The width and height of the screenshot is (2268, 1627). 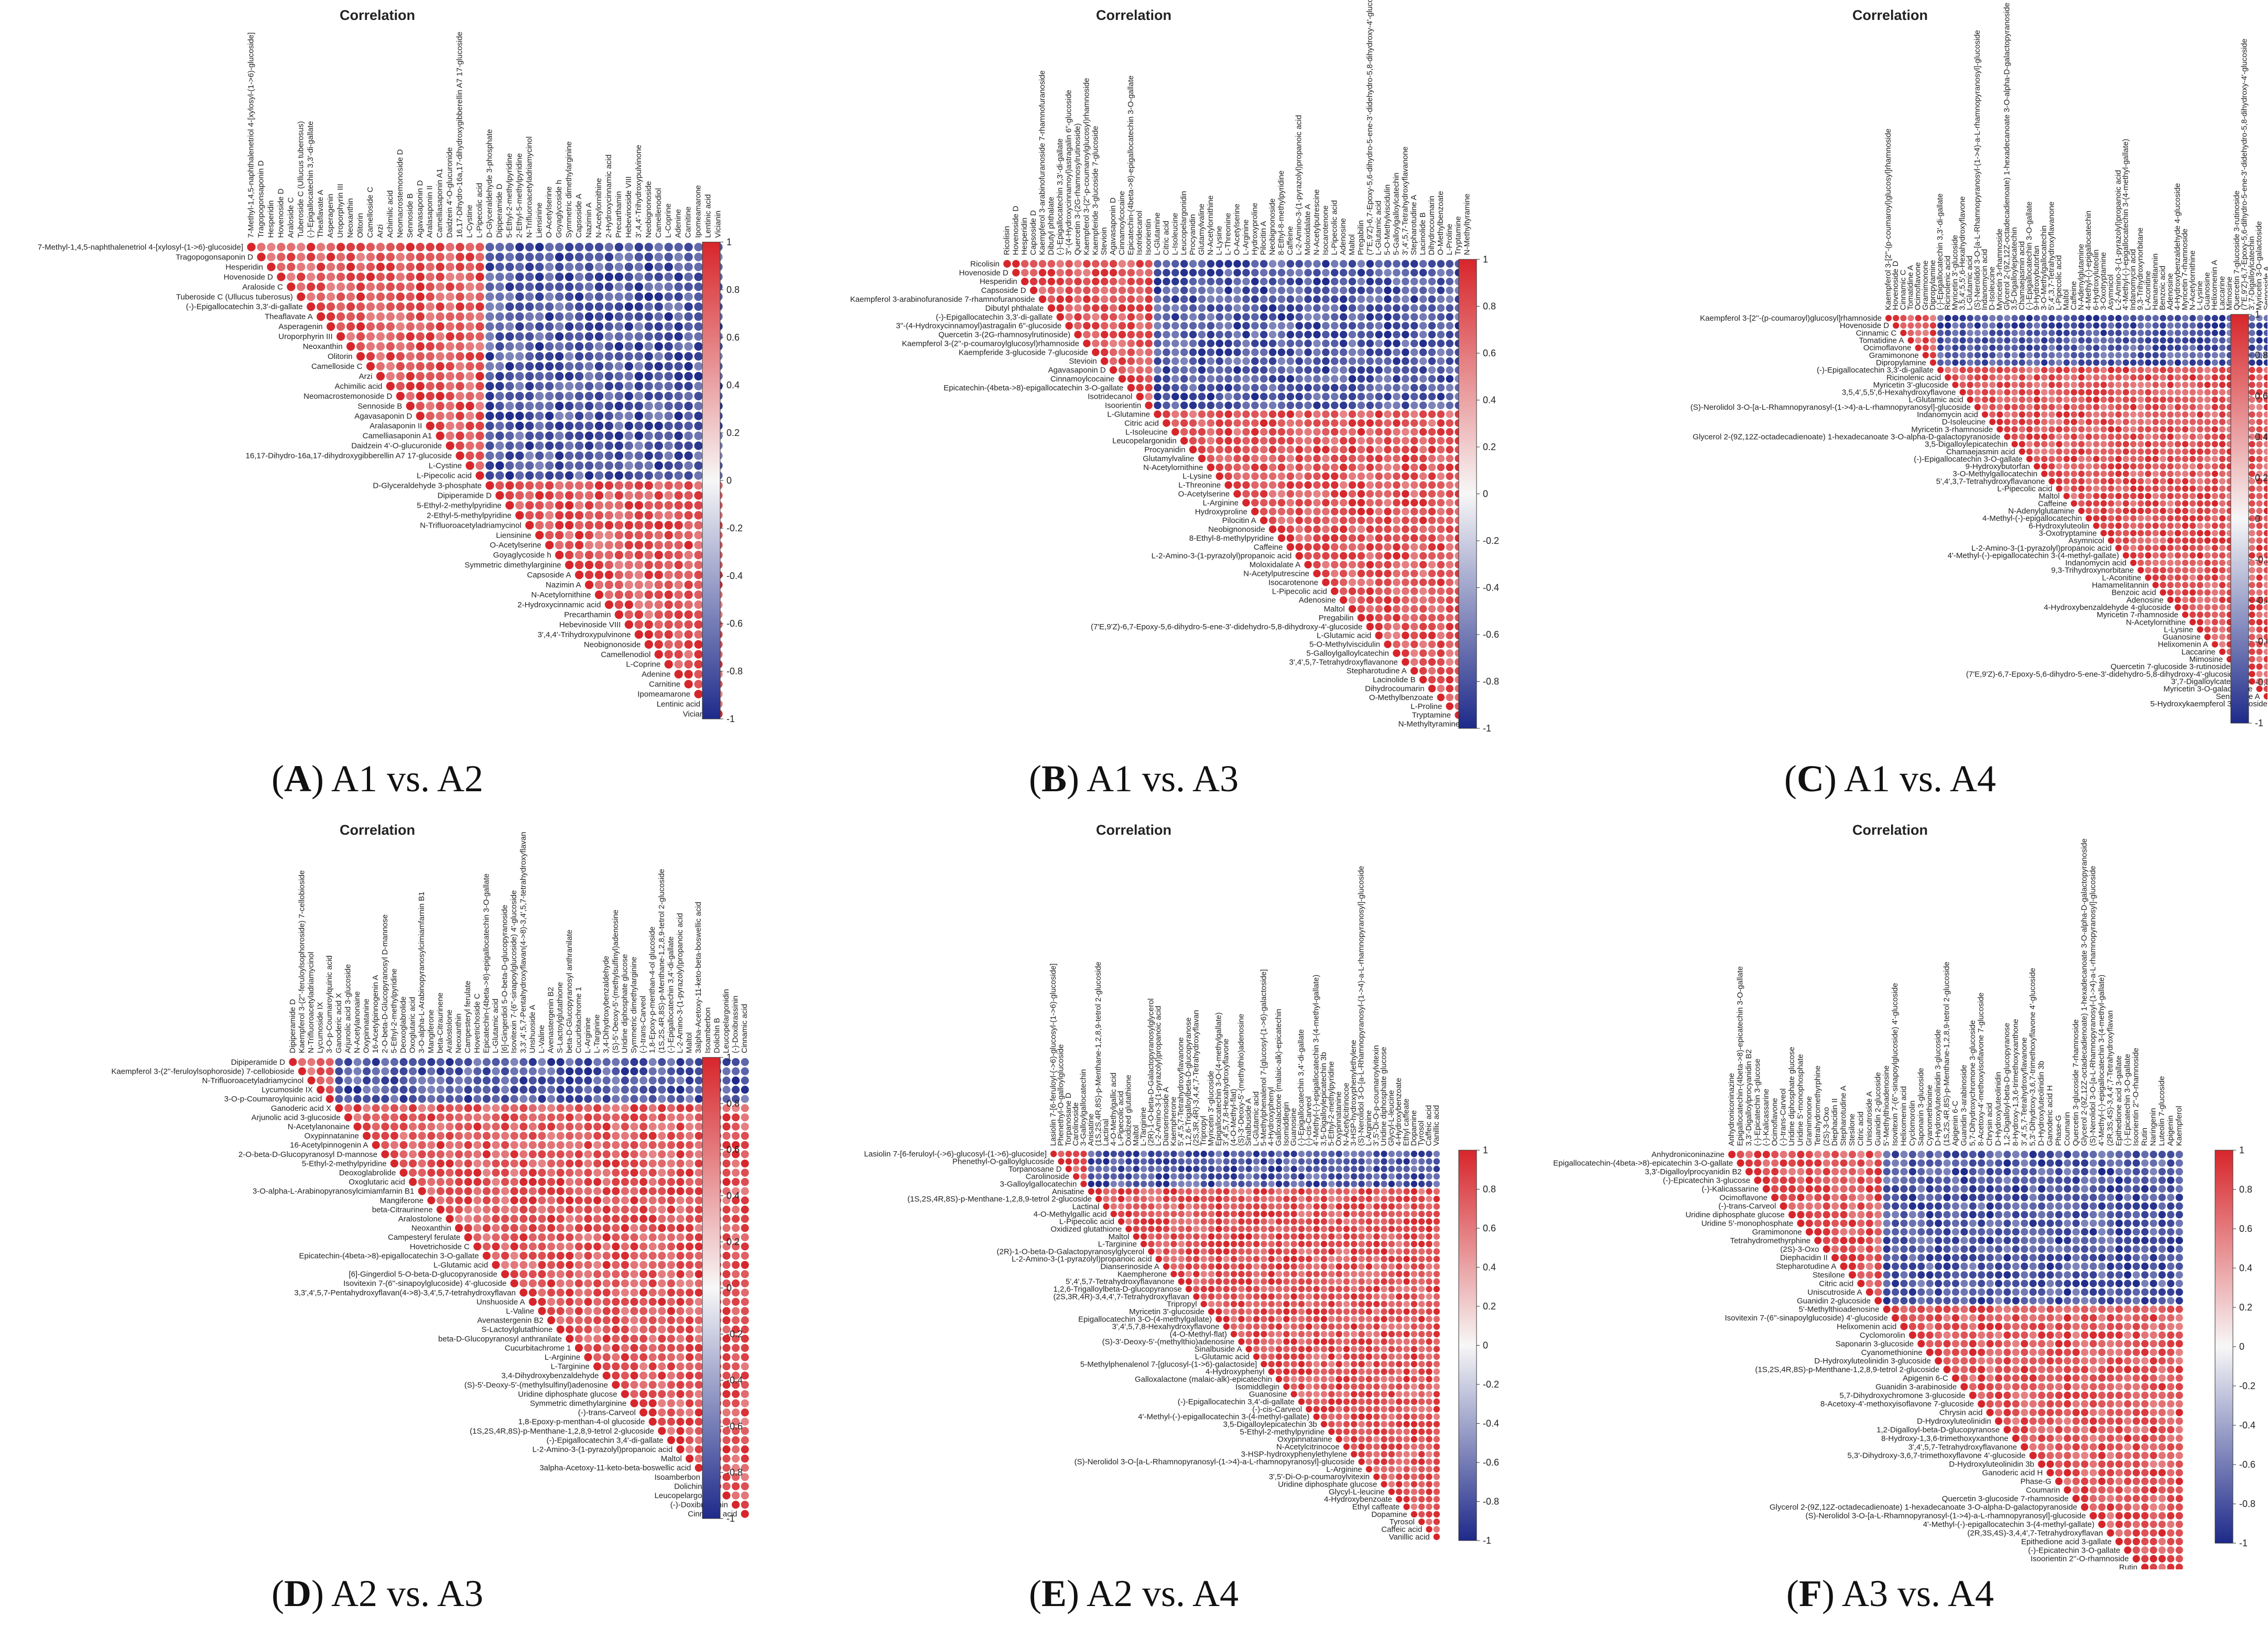 What do you see at coordinates (1221, 503) in the screenshot?
I see `row-label: L-Arginine` at bounding box center [1221, 503].